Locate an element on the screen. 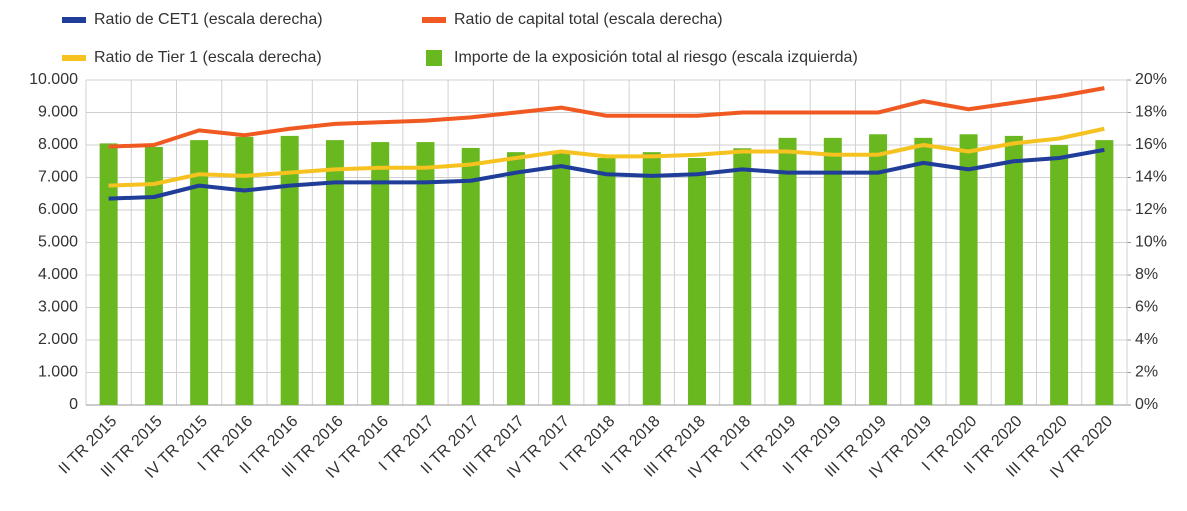  y-tick-label: 7.000 is located at coordinates (58, 177).